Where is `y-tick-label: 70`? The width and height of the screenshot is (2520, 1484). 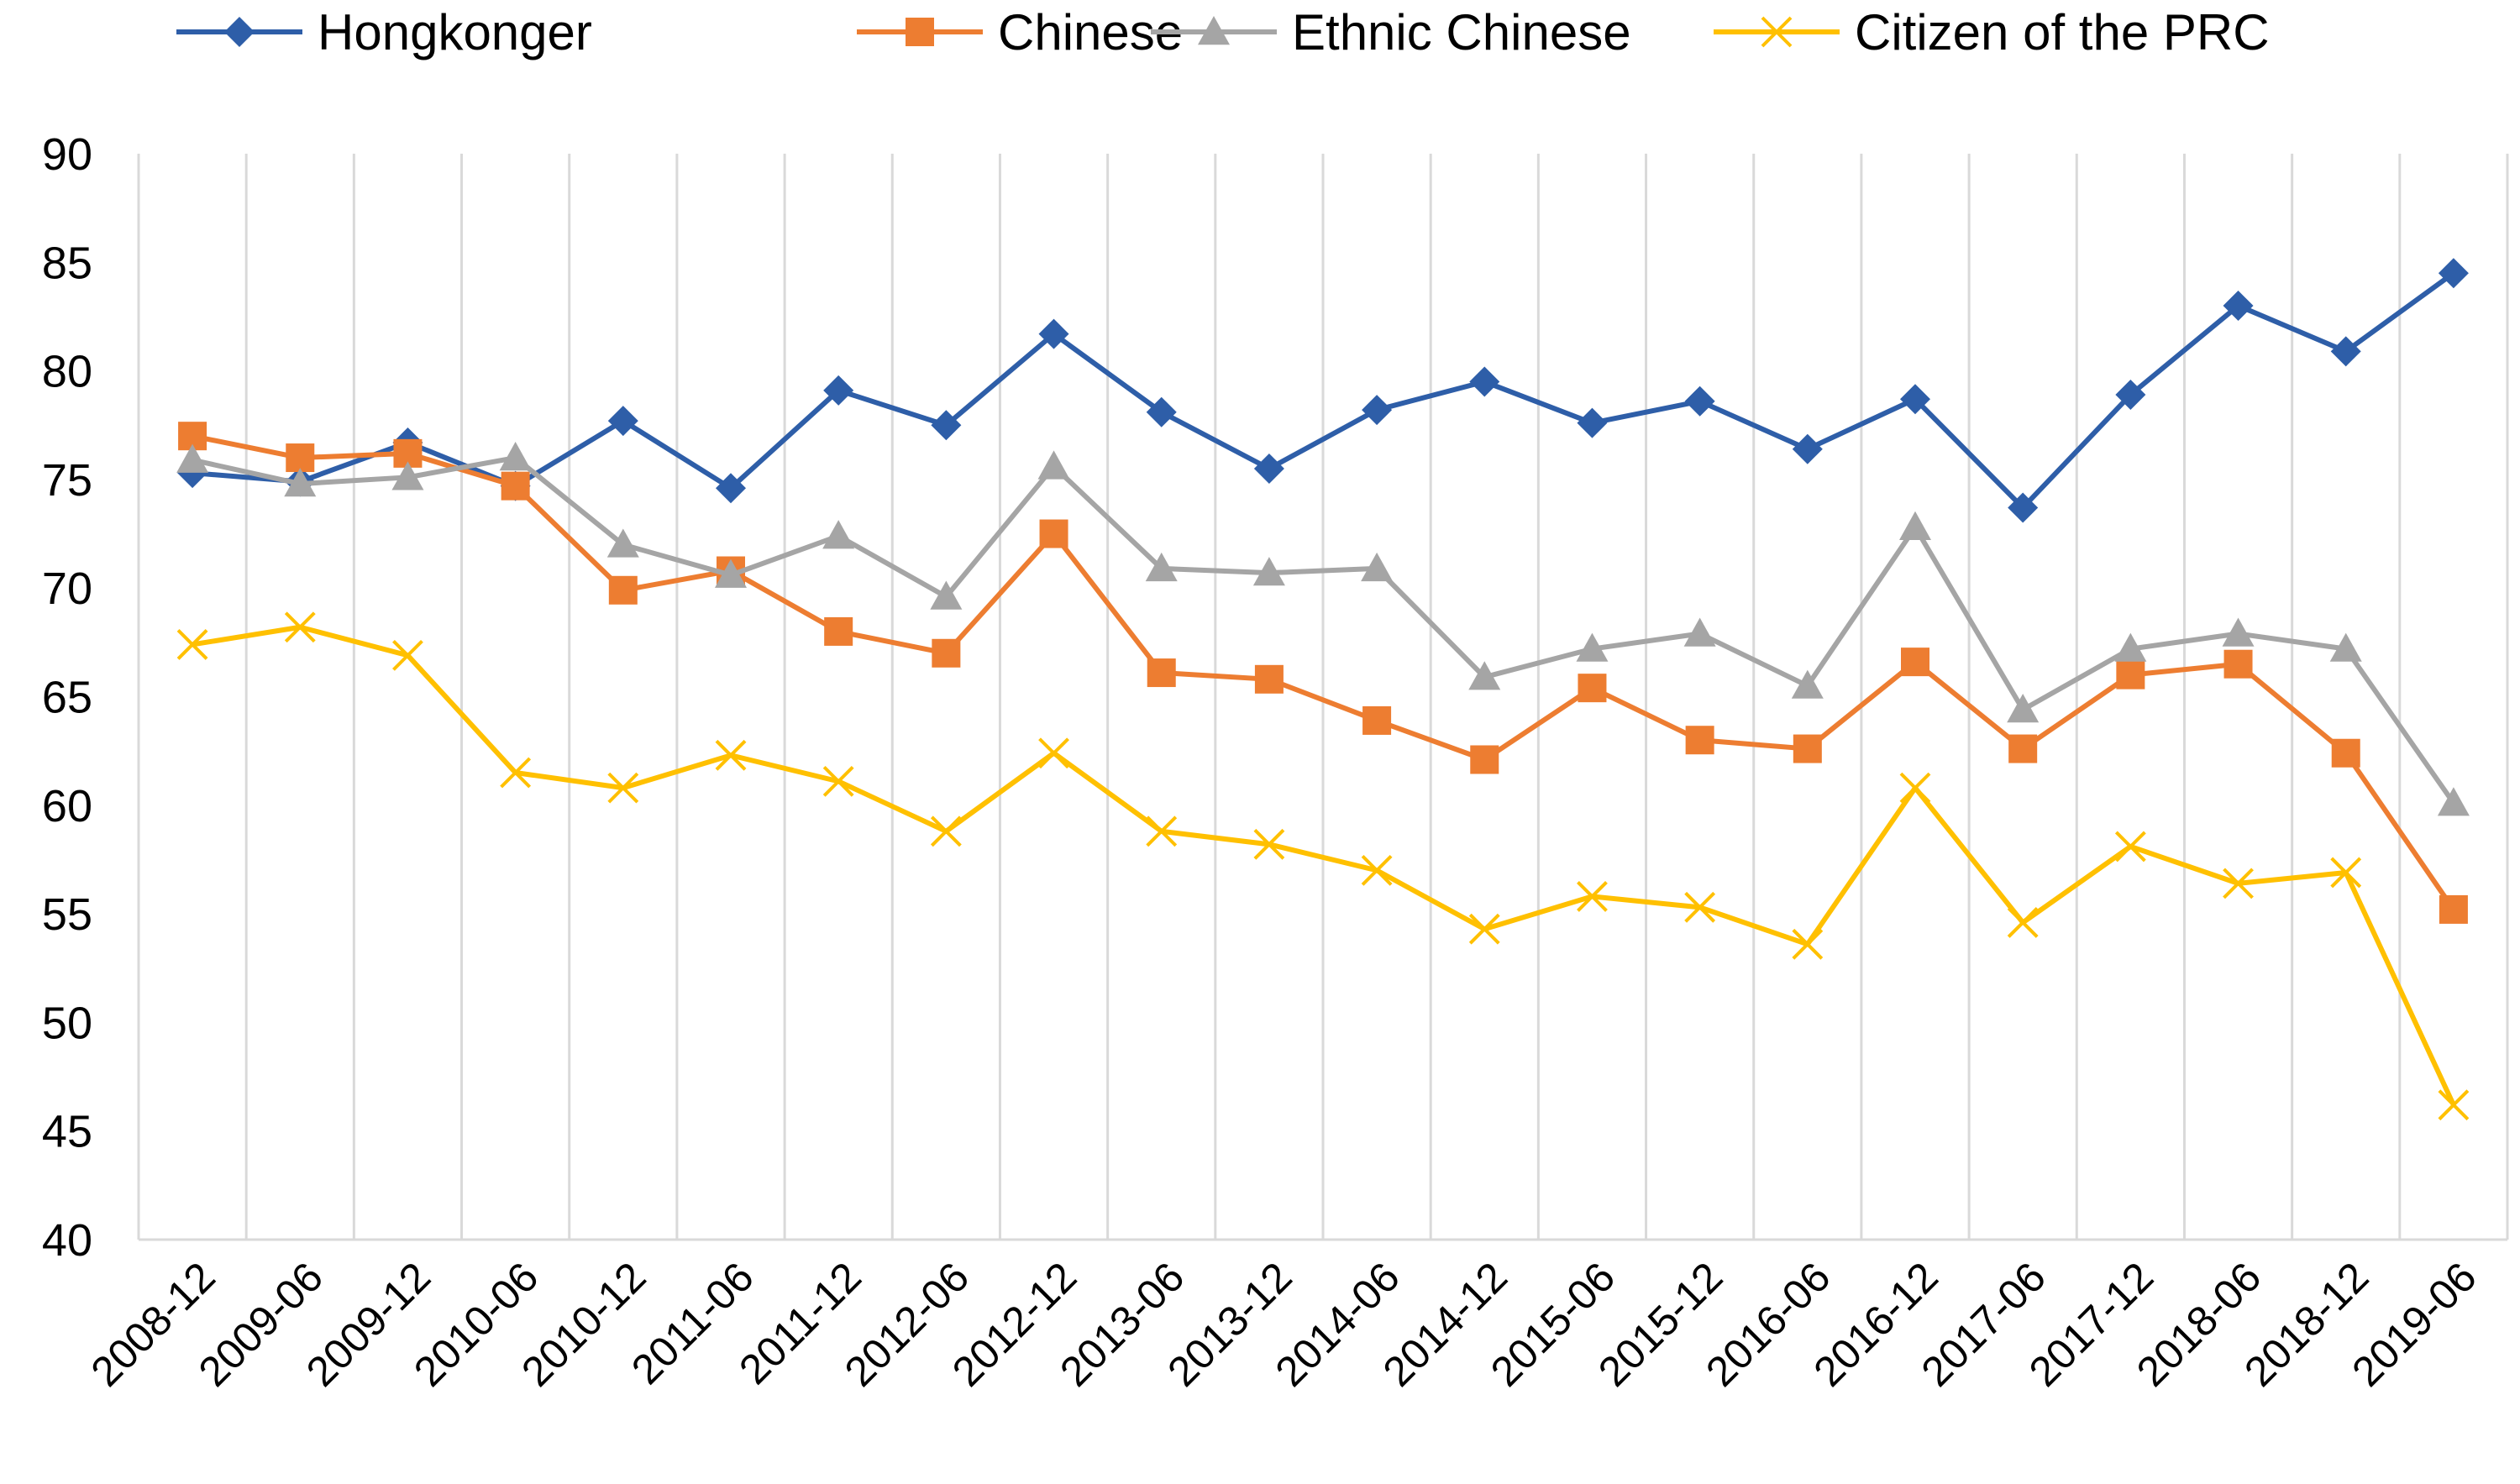 y-tick-label: 70 is located at coordinates (67, 589).